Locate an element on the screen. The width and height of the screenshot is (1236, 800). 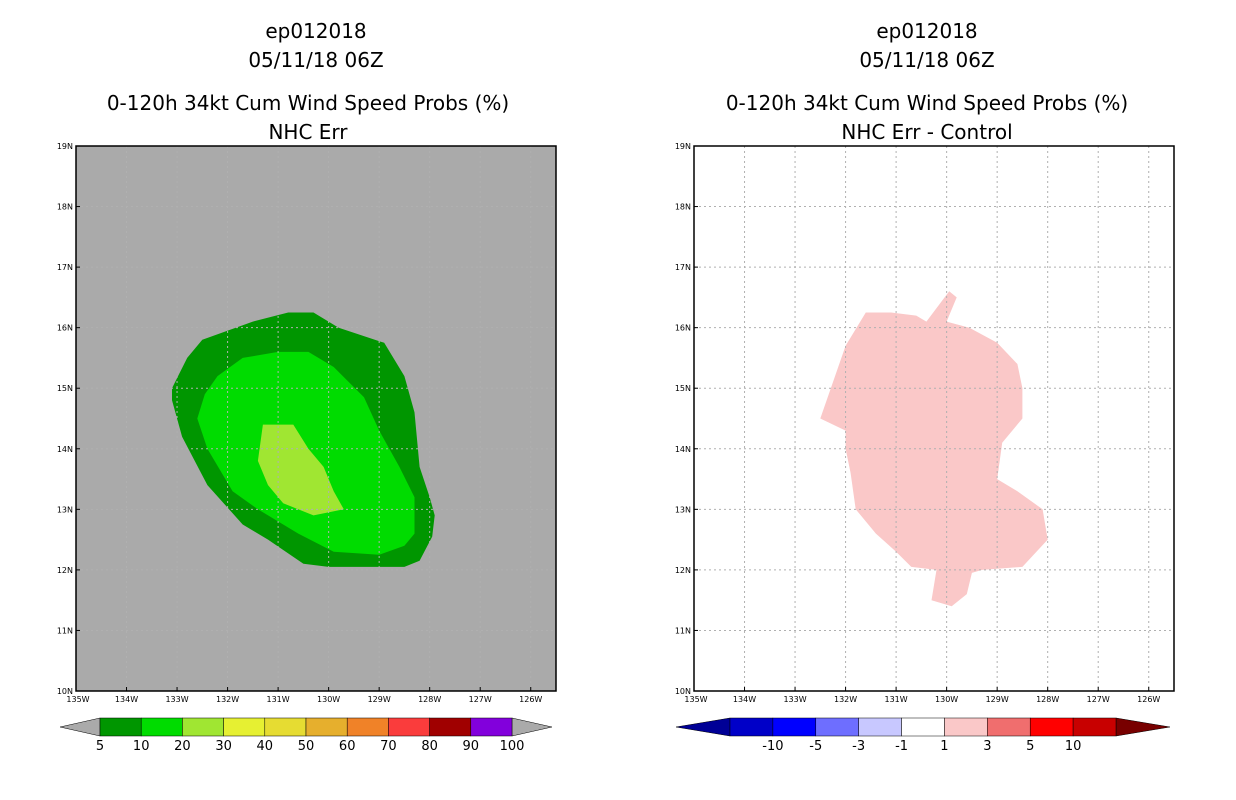
colorbar-label: 80 is located at coordinates (429, 746).